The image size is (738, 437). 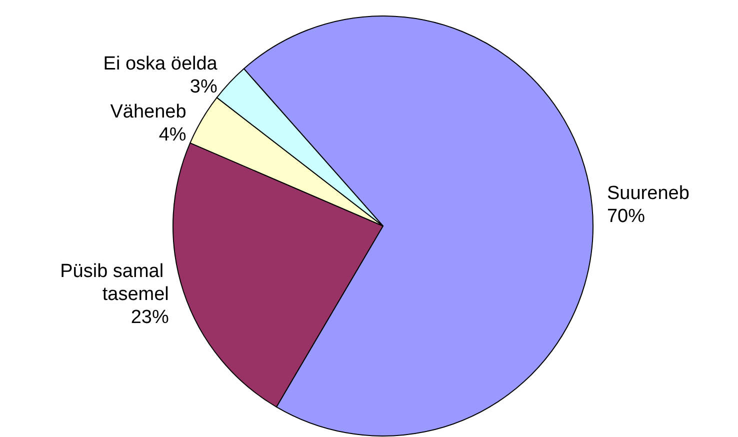 What do you see at coordinates (626, 216) in the screenshot?
I see `data-label: 70%` at bounding box center [626, 216].